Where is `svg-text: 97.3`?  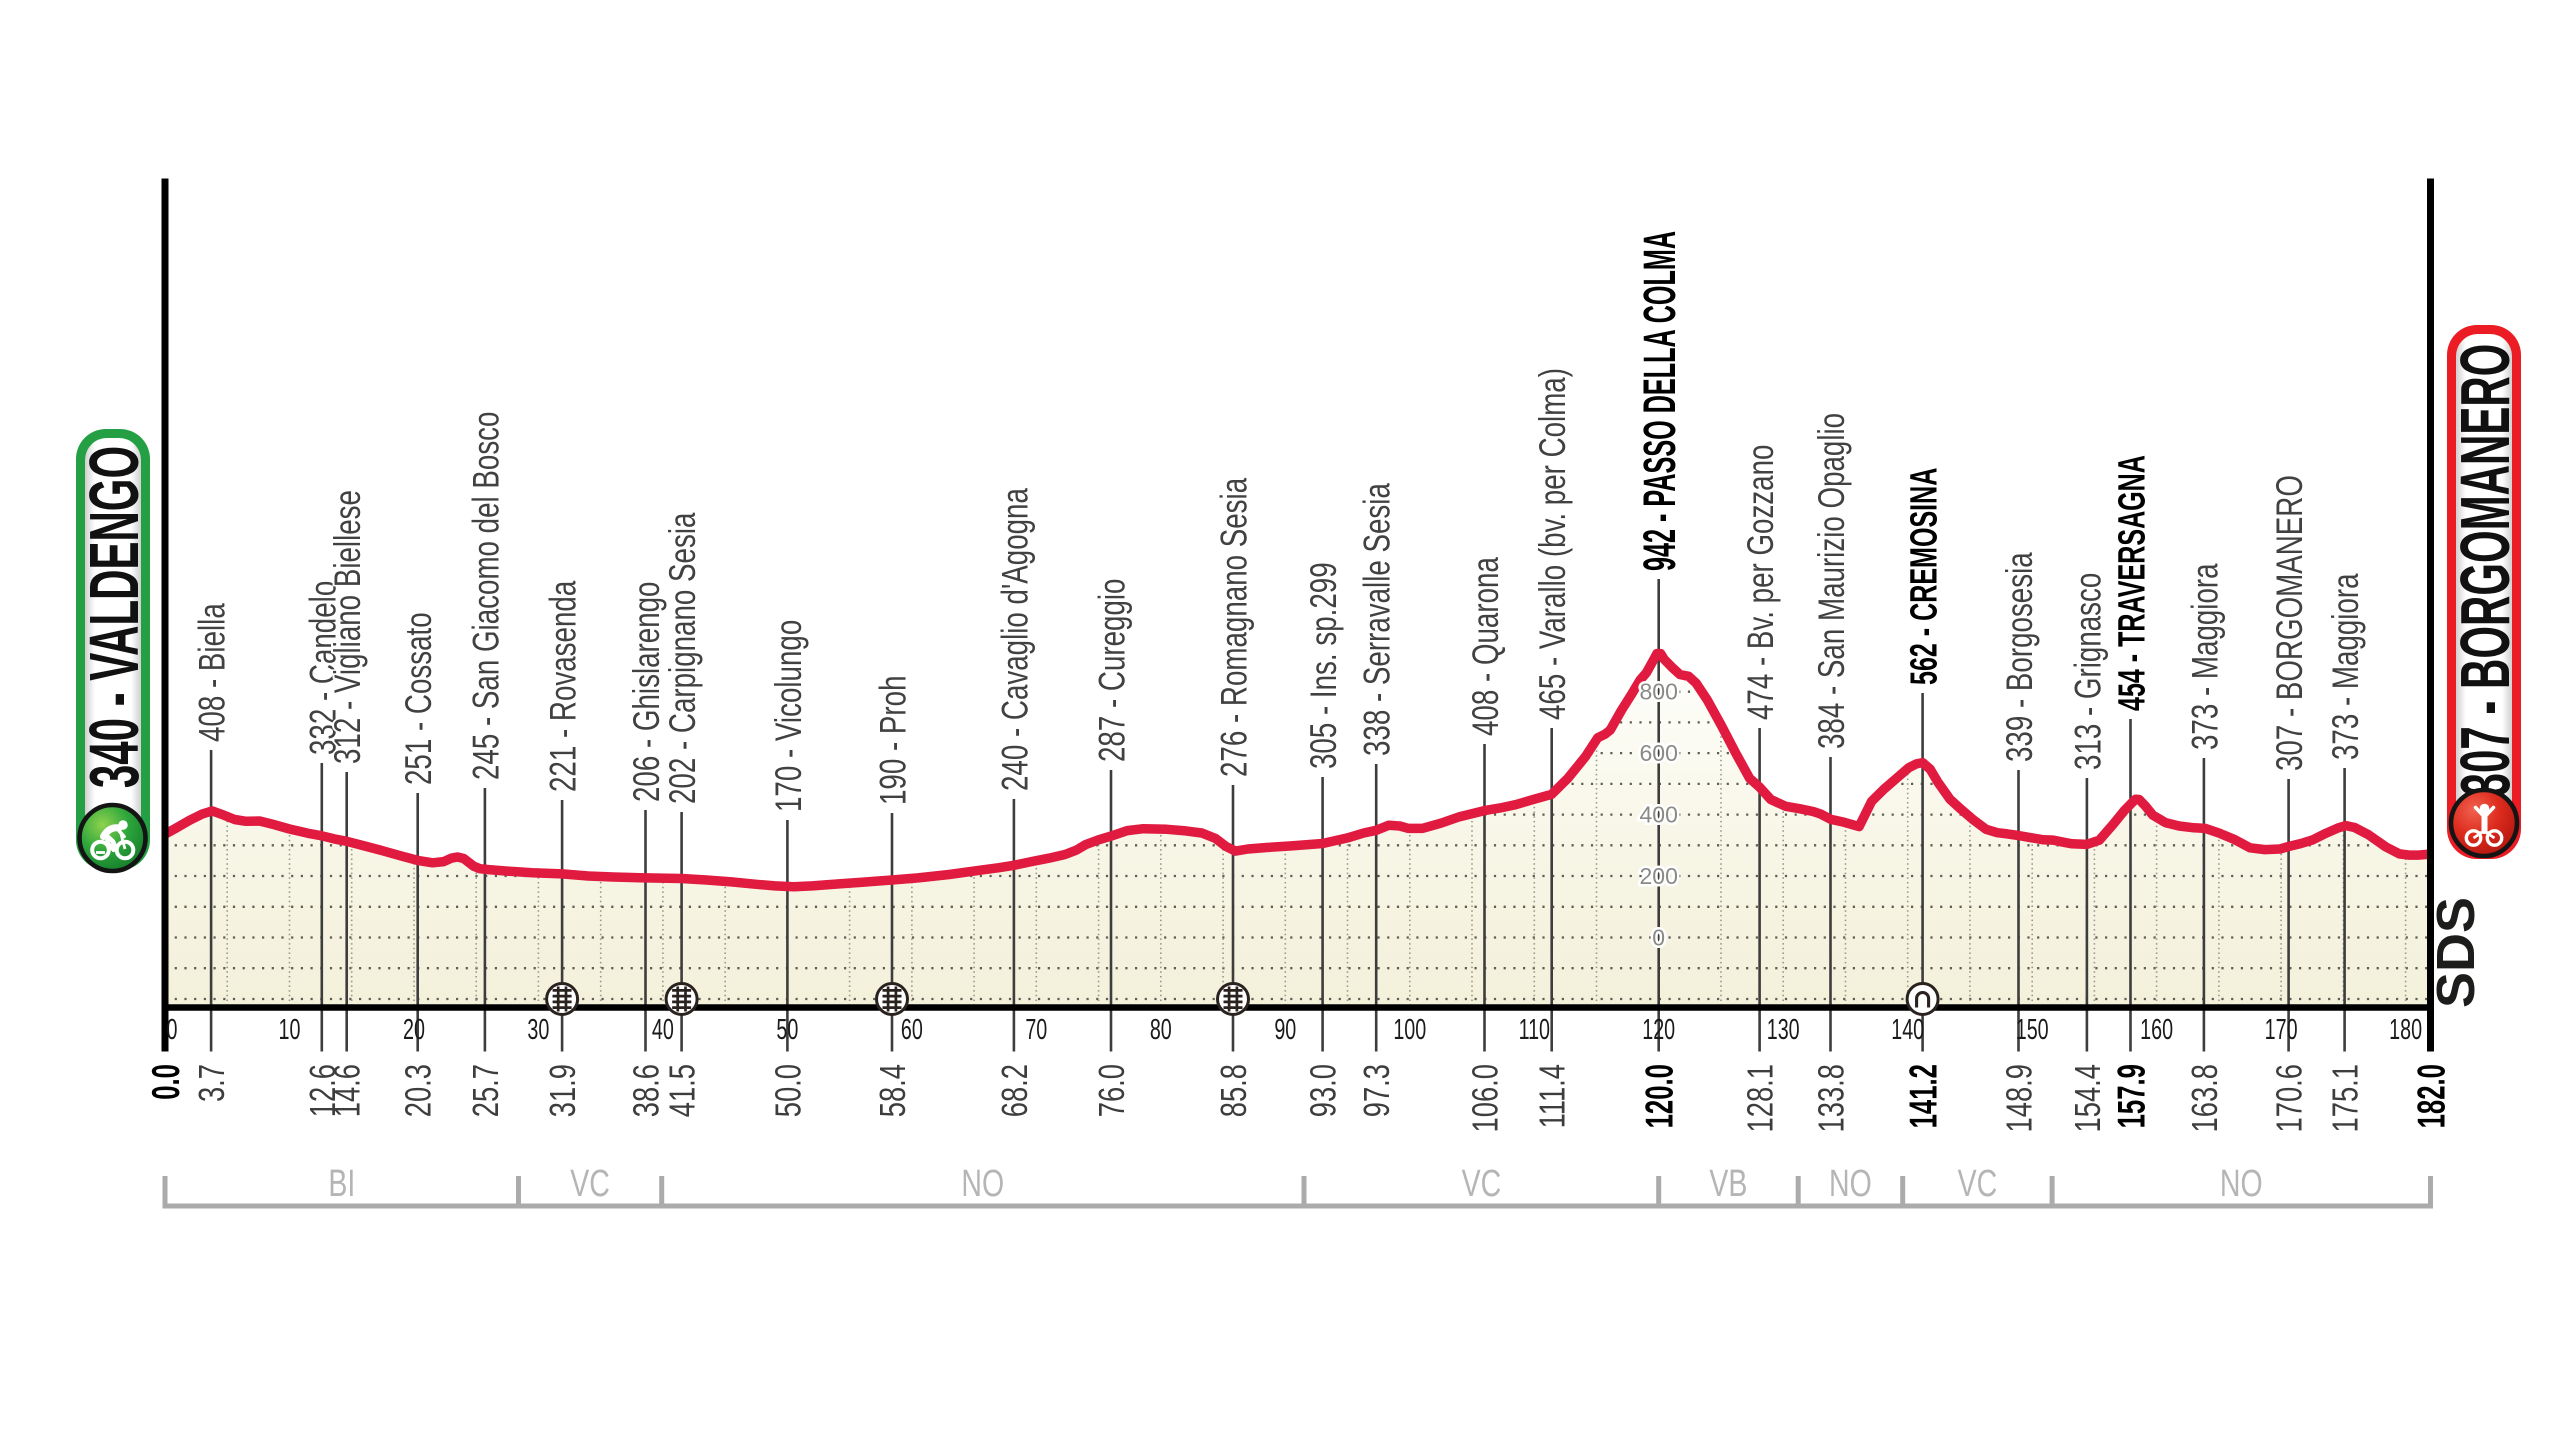
svg-text: 97.3 is located at coordinates (1377, 1090).